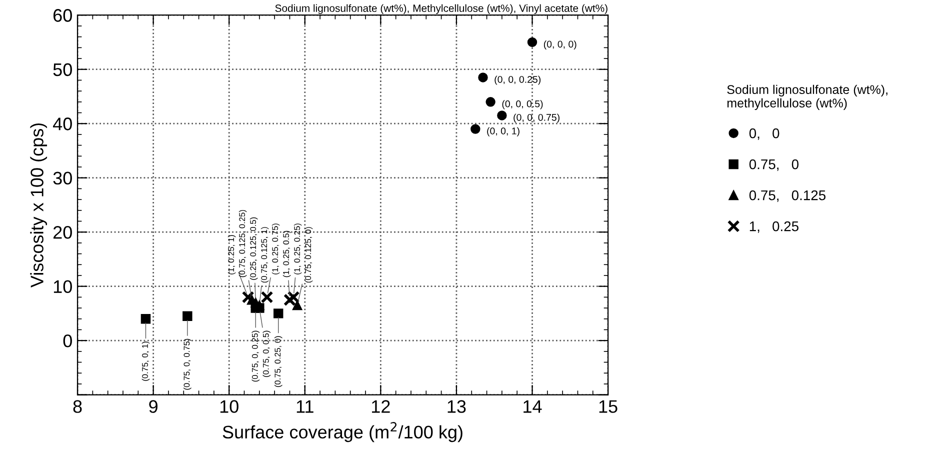 The image size is (934, 458). I want to click on annotation: (0.75, 0, 0.75), so click(188, 364).